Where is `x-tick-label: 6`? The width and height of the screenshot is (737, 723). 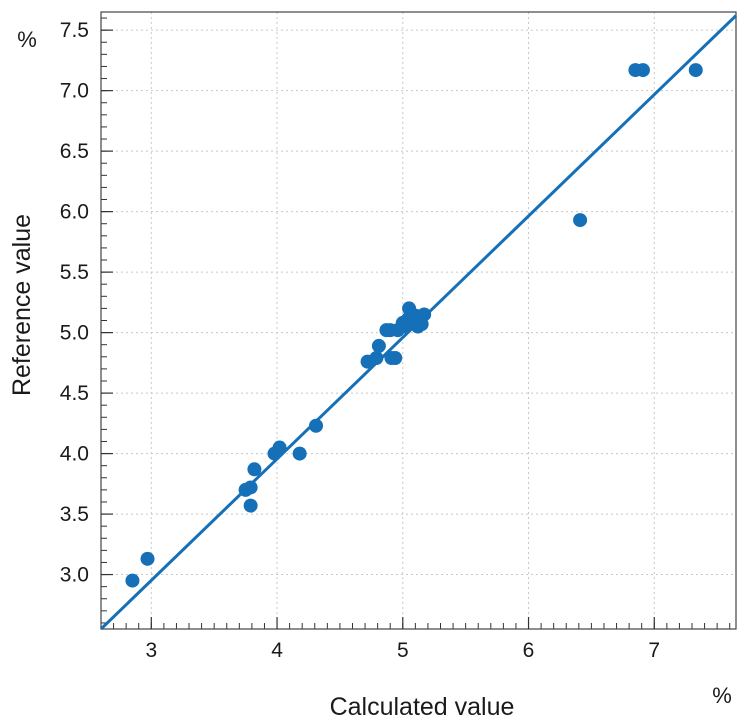 x-tick-label: 6 is located at coordinates (529, 650).